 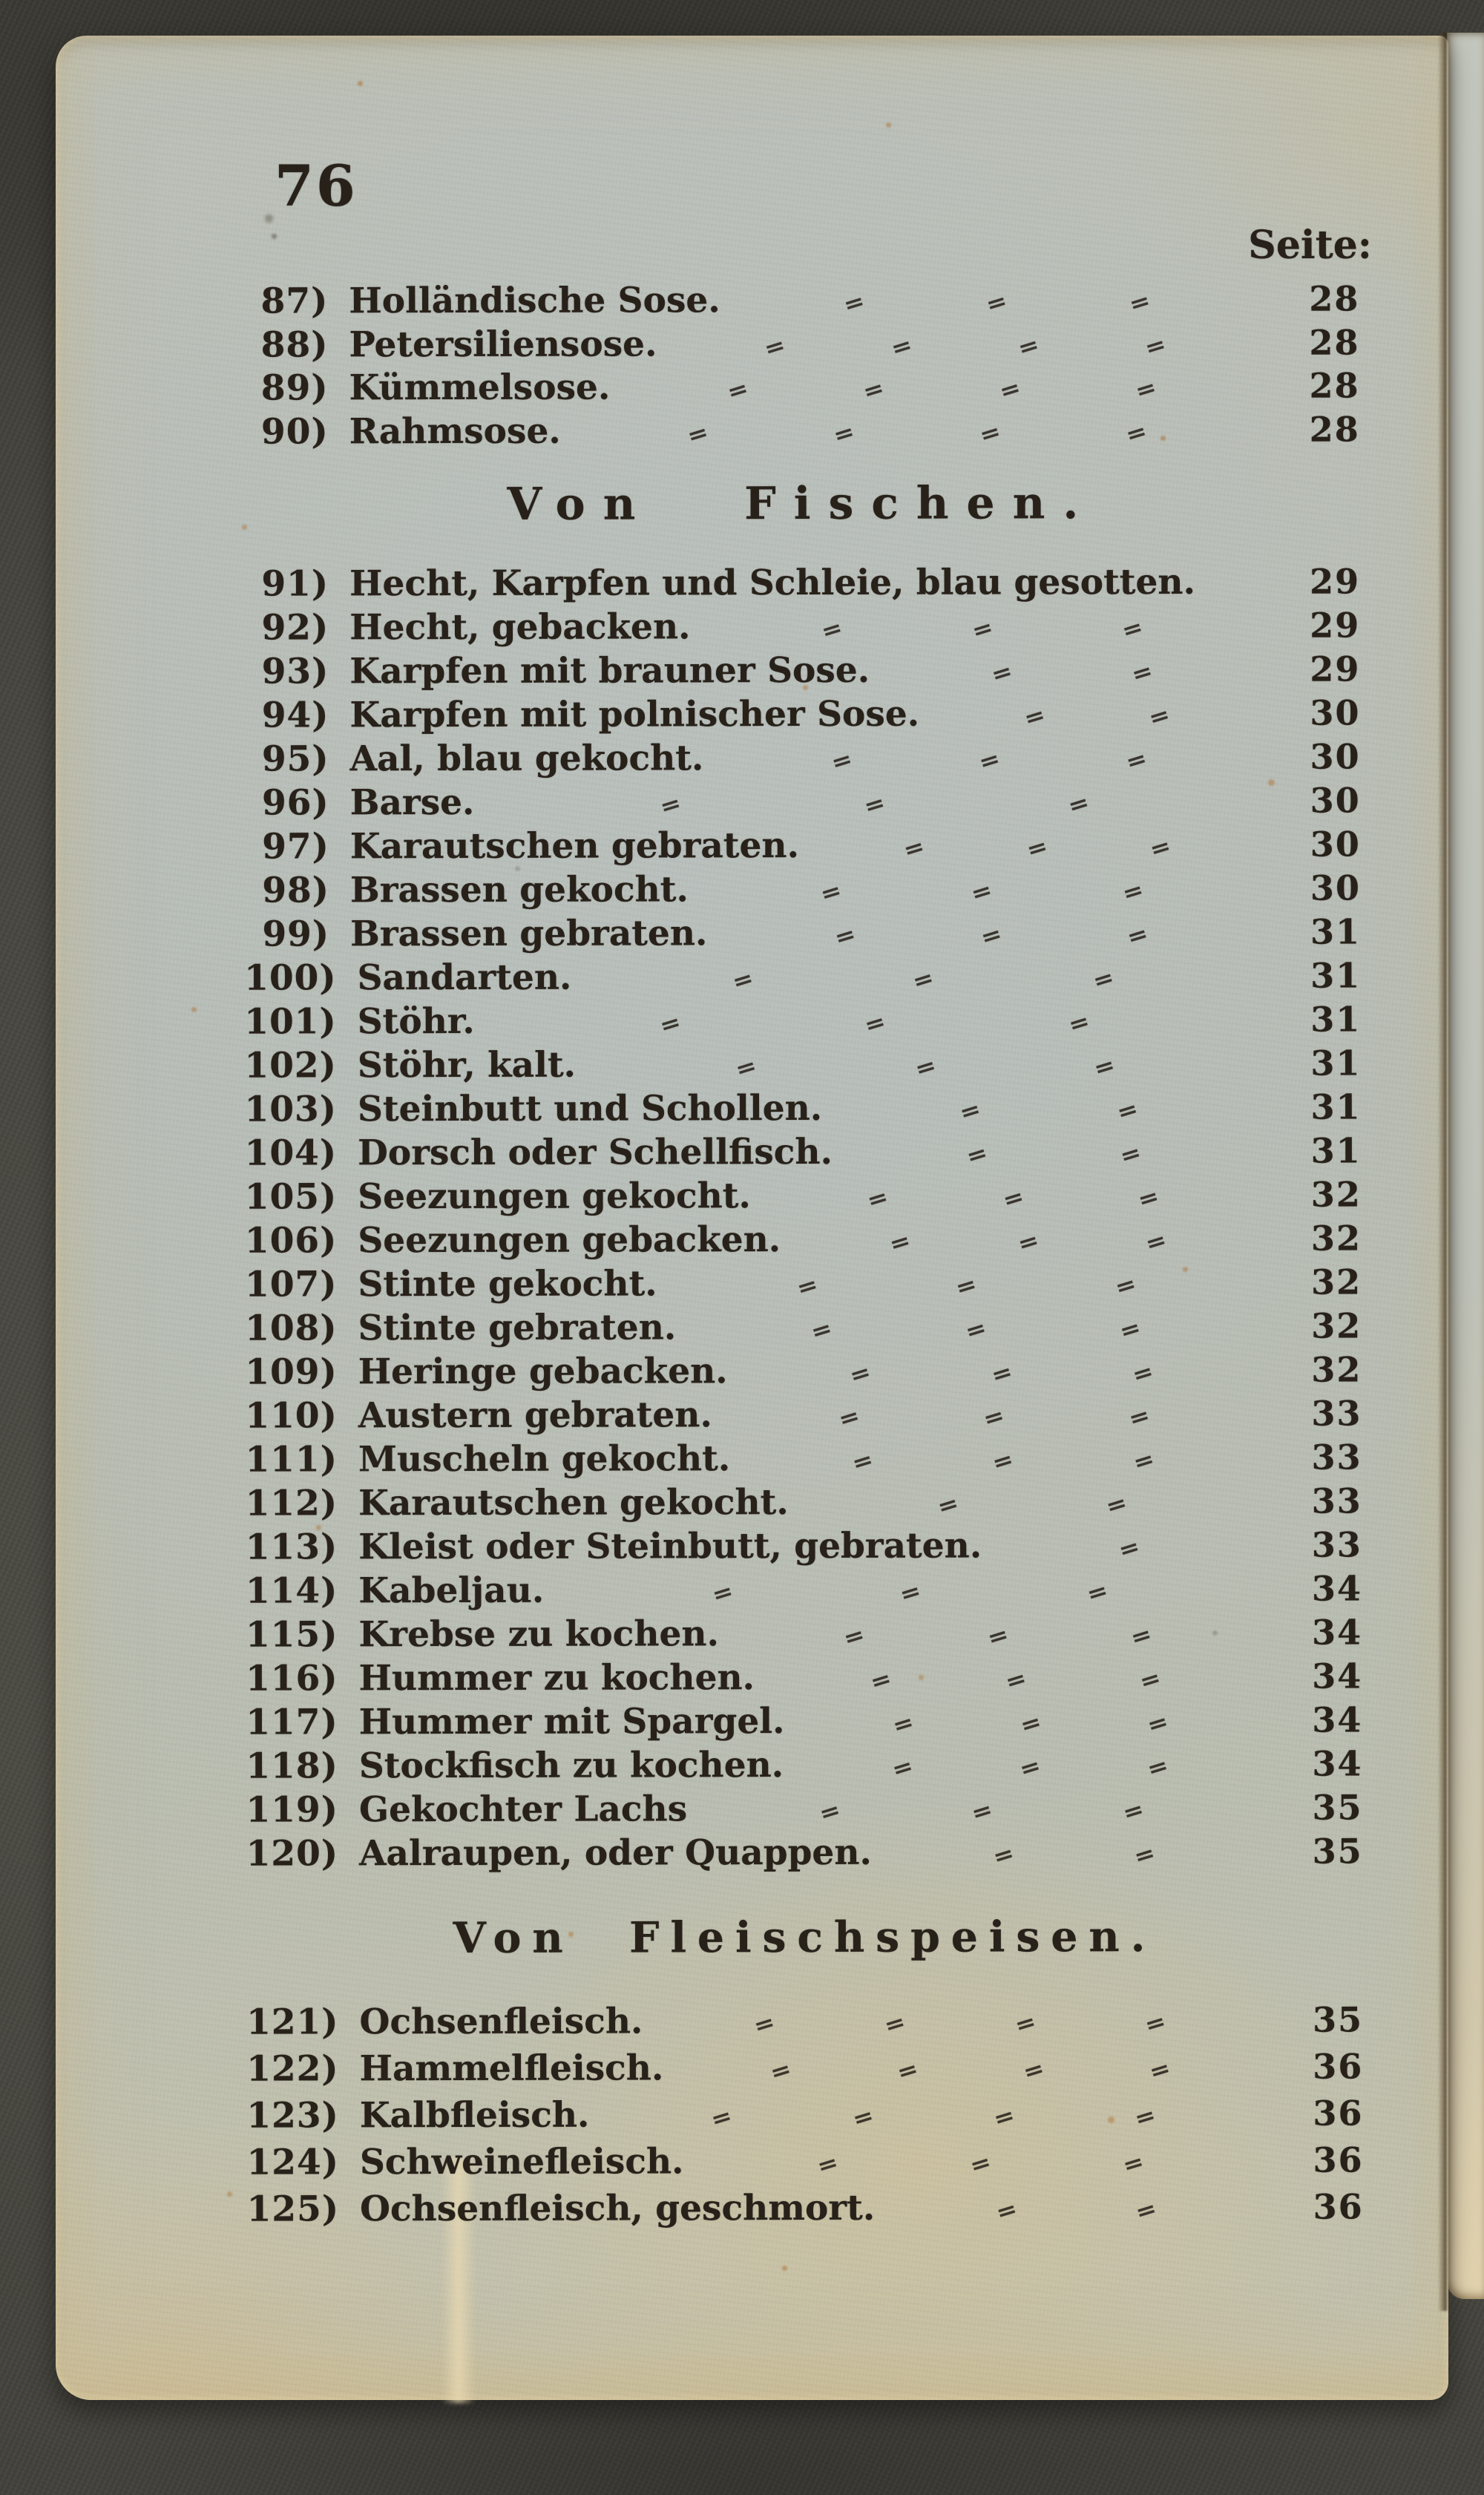 What do you see at coordinates (804, 1590) in the screenshot?
I see `toc-row: 114) Kabeljau. = = = 34` at bounding box center [804, 1590].